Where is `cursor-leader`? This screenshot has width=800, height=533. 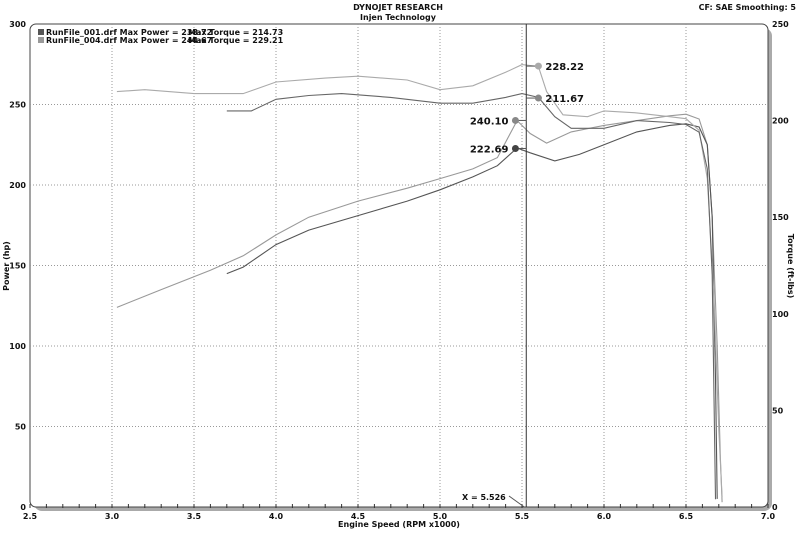 cursor-leader is located at coordinates (516, 501).